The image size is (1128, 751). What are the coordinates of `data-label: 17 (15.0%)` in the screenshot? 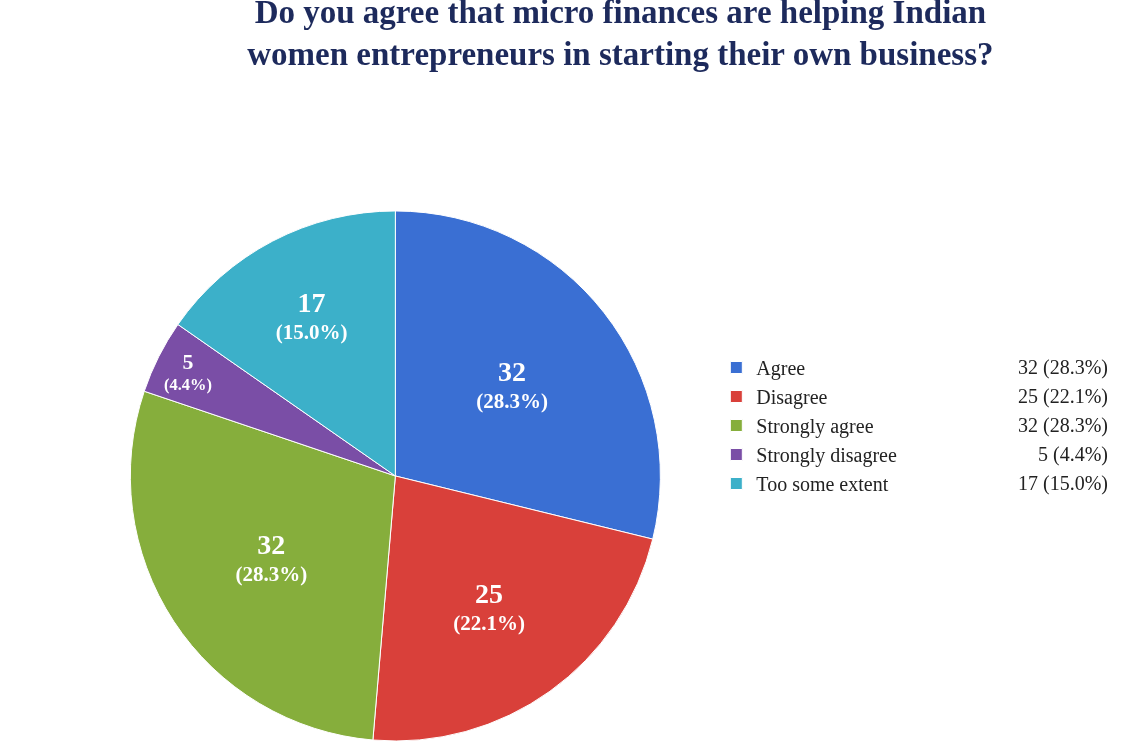 It's located at (311, 315).